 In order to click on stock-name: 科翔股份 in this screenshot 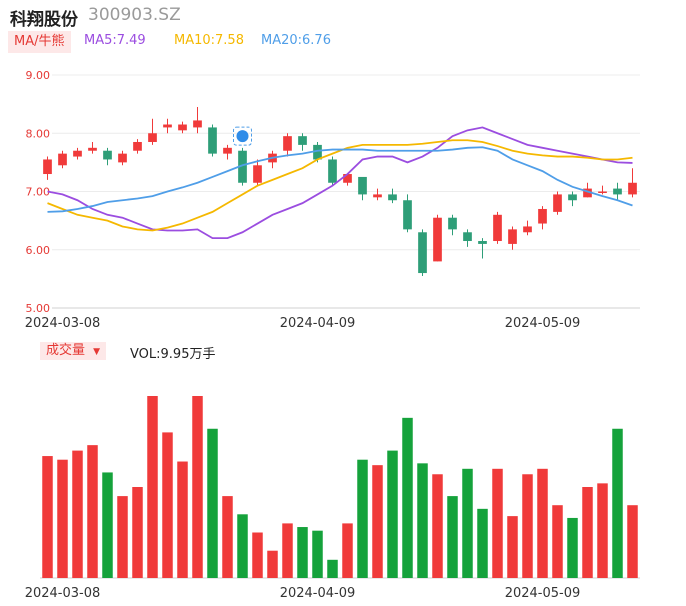, I will do `click(44, 20)`.